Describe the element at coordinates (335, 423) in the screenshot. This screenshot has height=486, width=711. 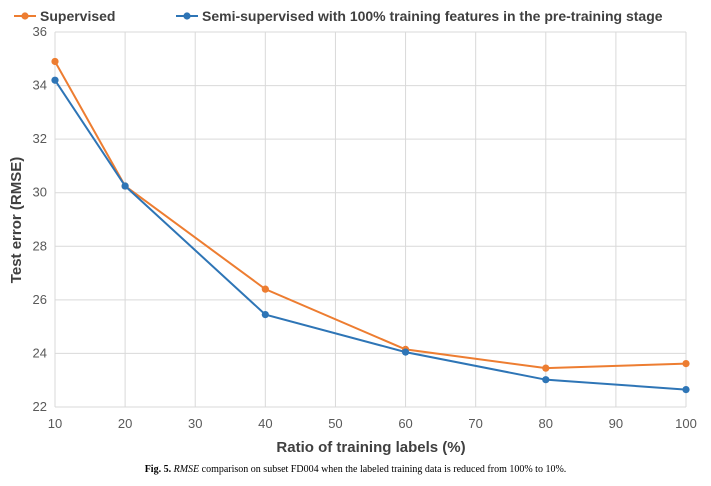
I see `x-tick-label: 50` at that location.